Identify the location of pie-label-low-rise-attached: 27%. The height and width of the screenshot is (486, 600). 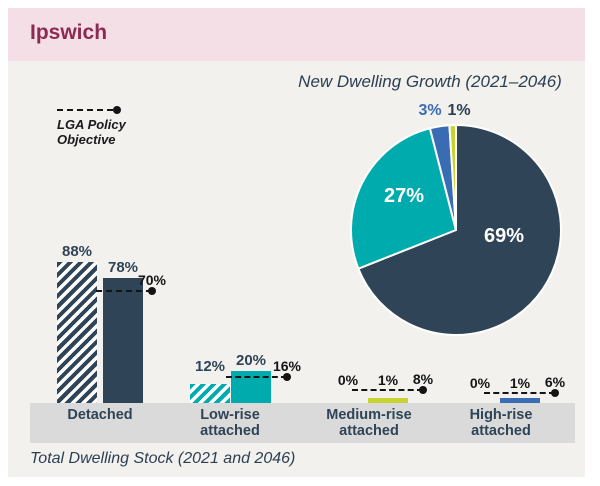
(404, 196).